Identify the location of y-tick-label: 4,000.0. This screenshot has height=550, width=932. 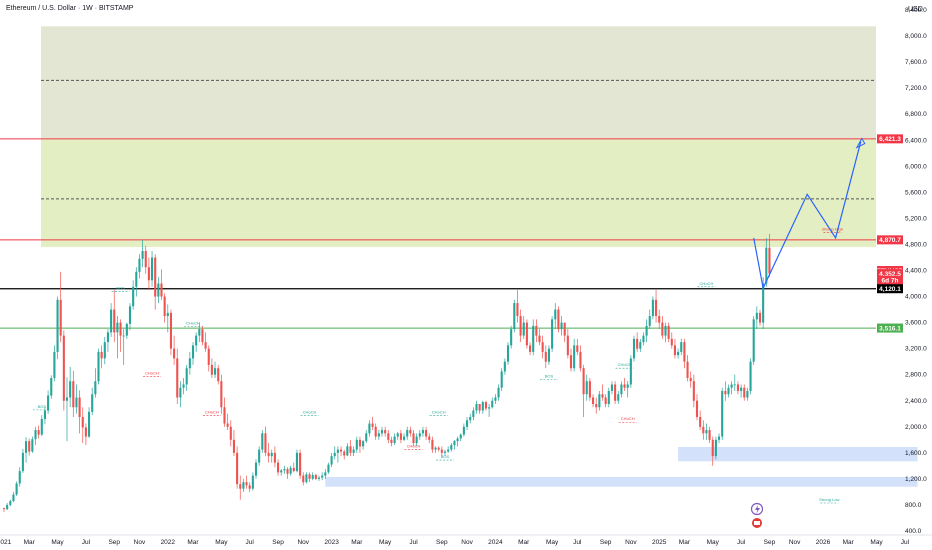
(916, 297).